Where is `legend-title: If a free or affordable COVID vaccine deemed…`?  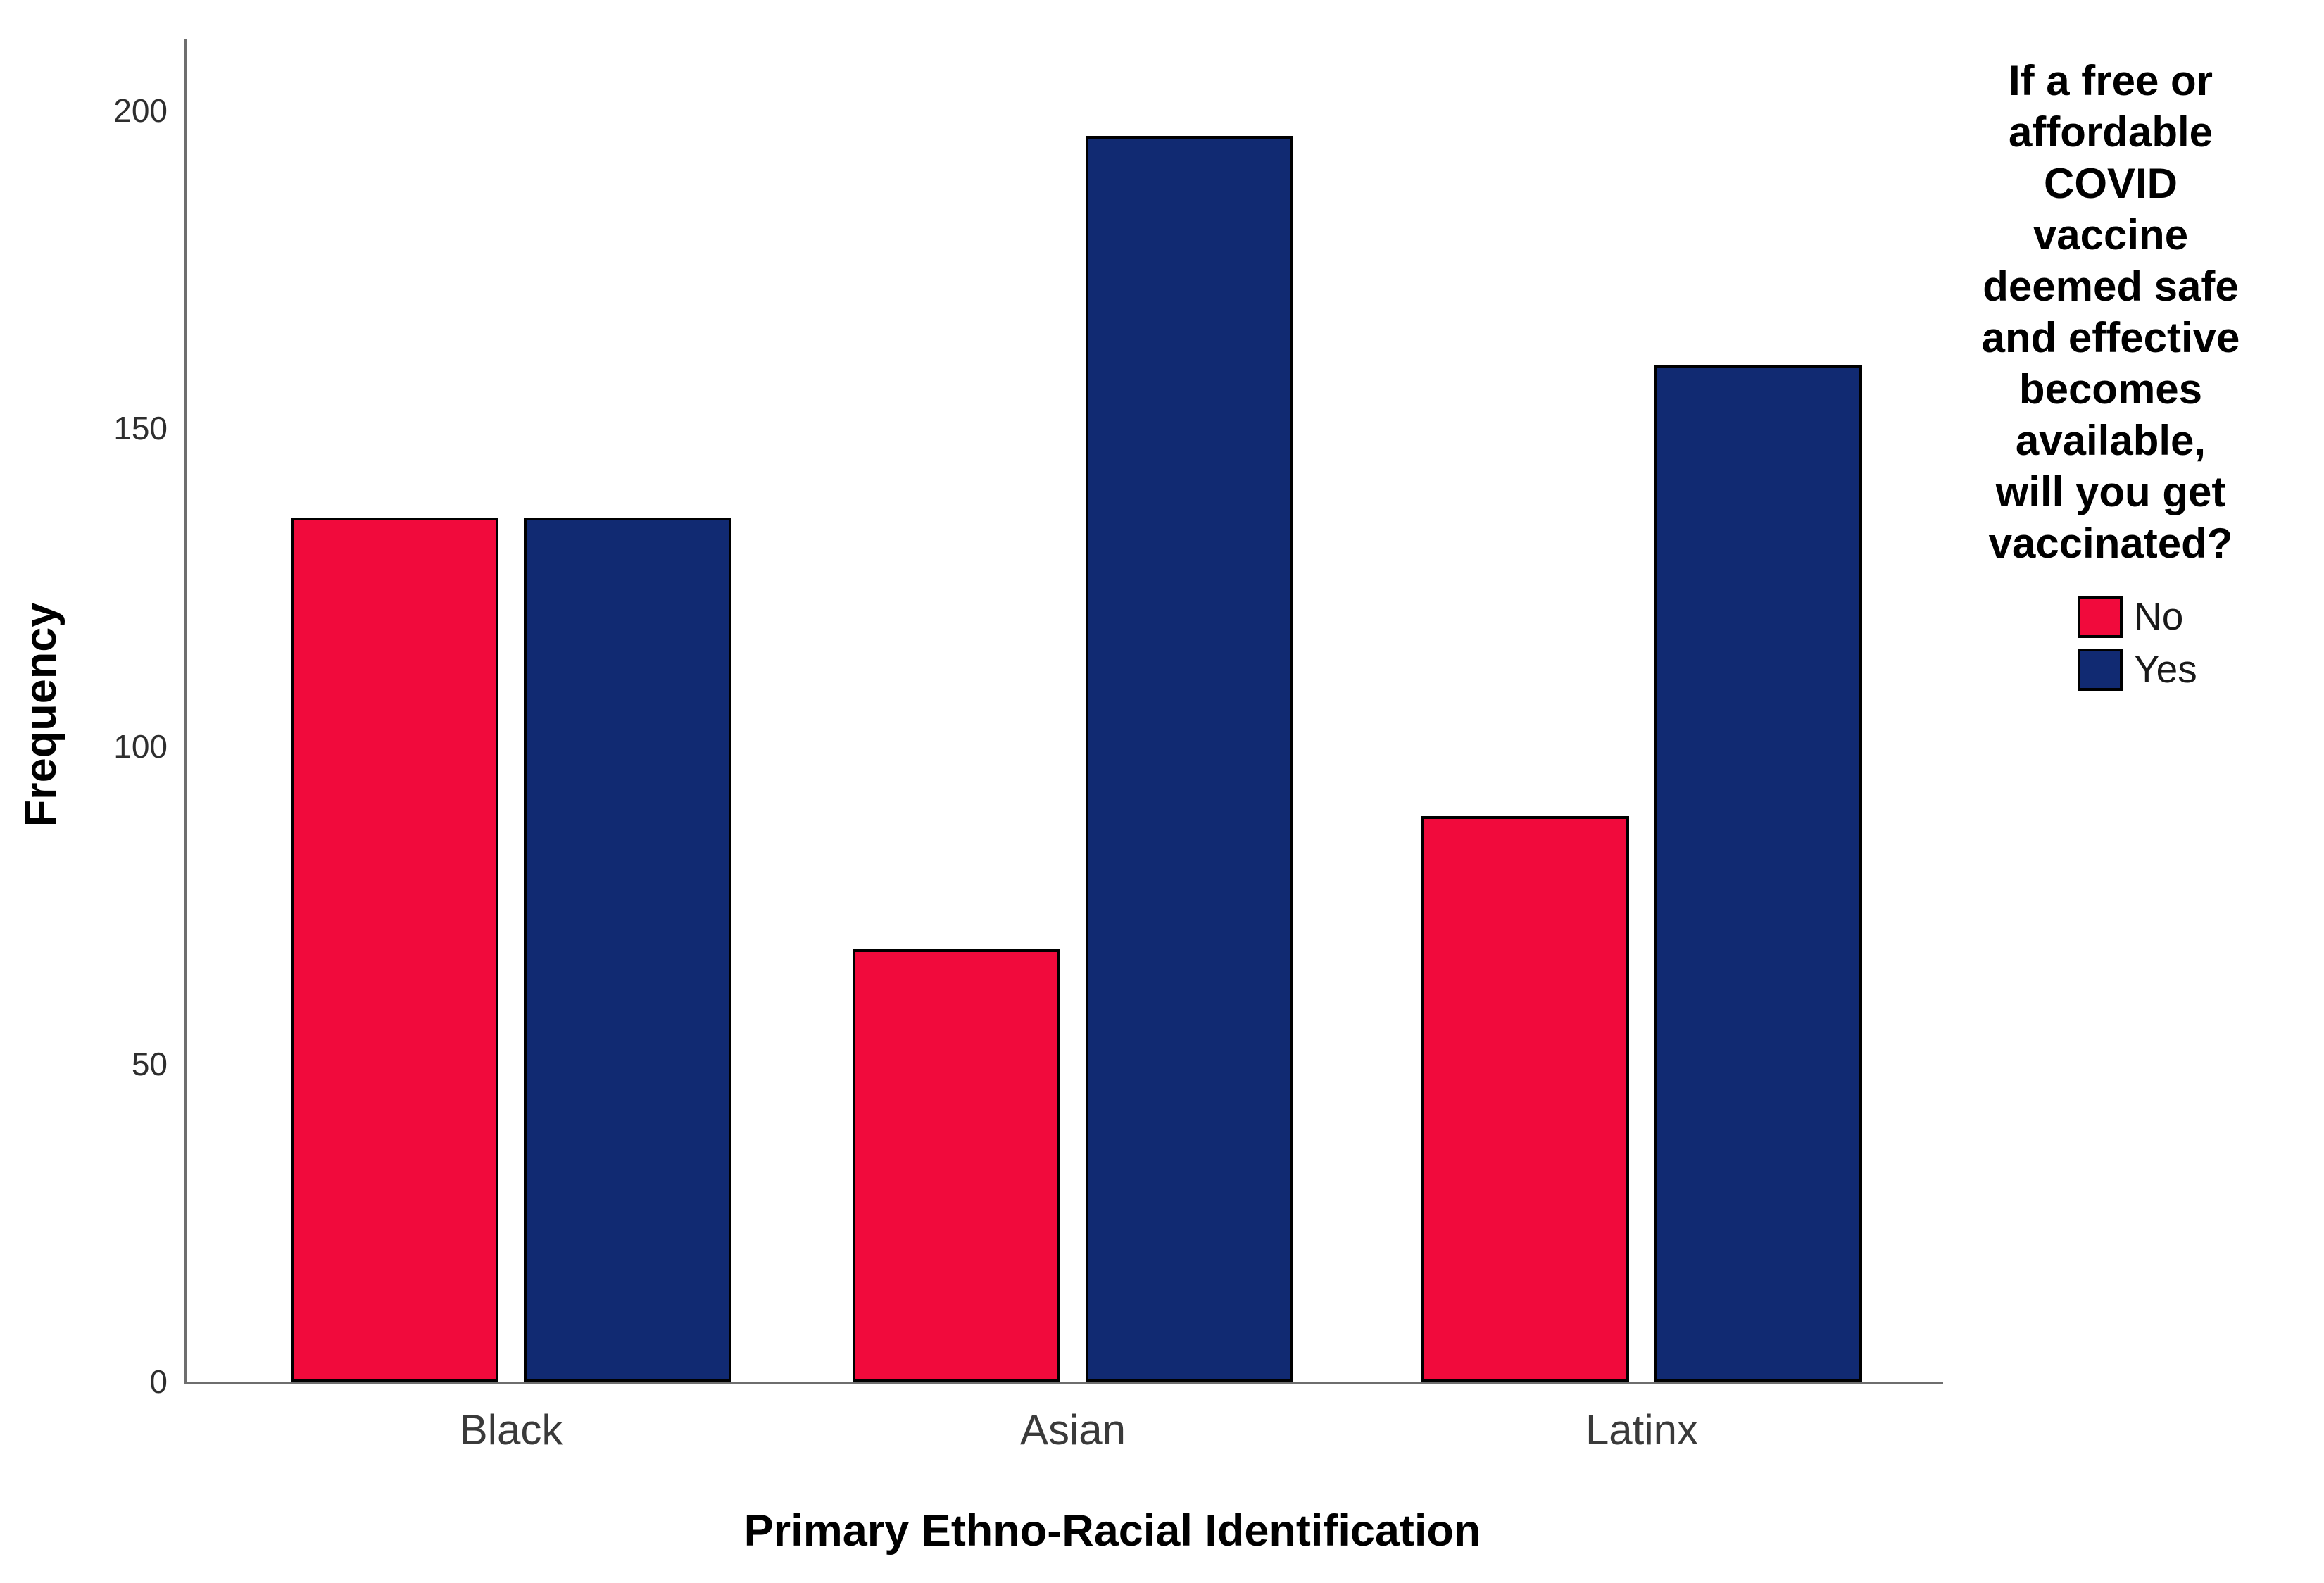
legend-title: If a free or affordable COVID vaccine deemed… is located at coordinates (2110, 312).